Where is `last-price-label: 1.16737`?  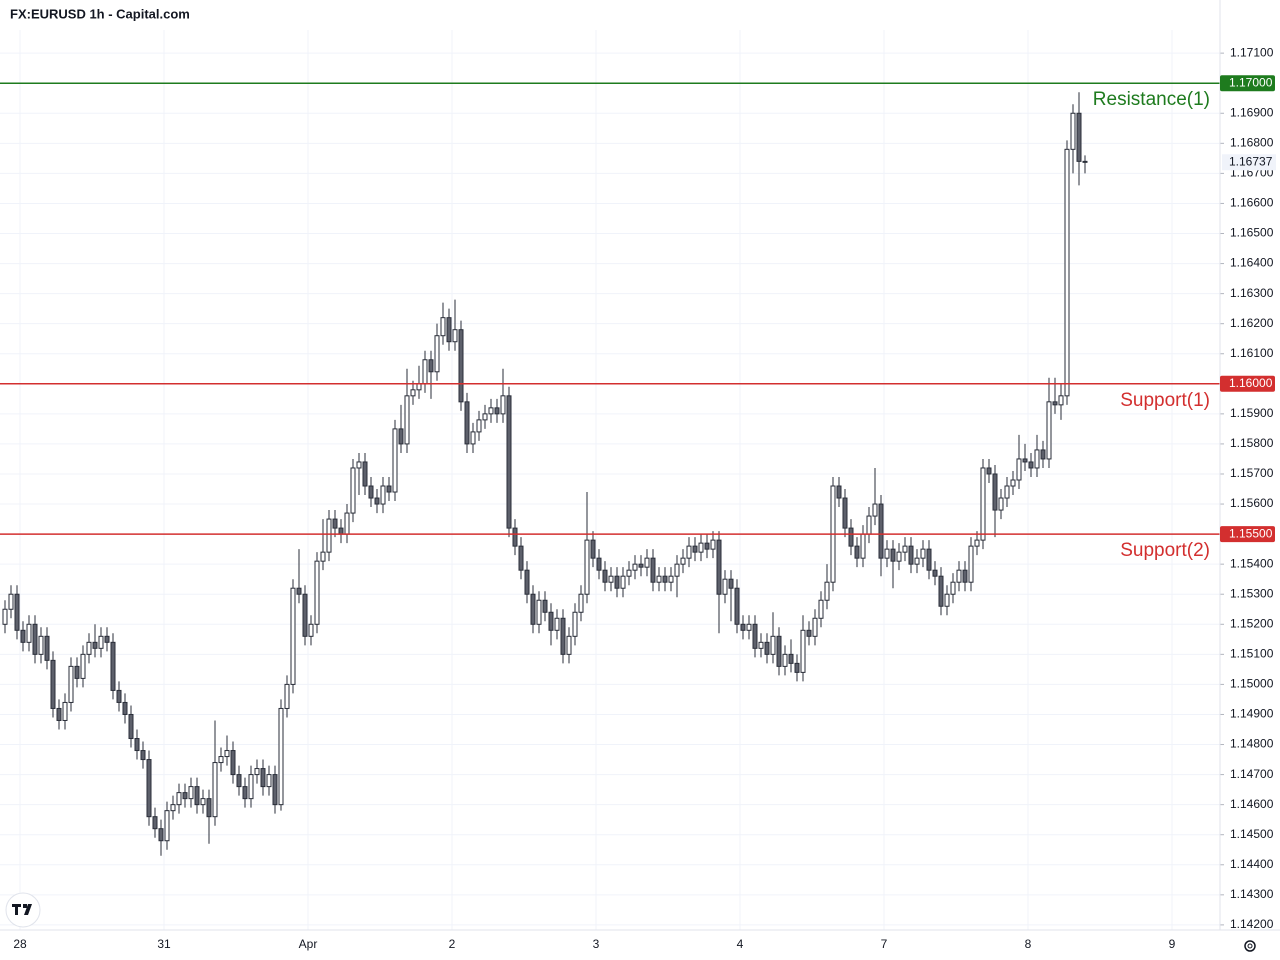 last-price-label: 1.16737 is located at coordinates (1251, 161).